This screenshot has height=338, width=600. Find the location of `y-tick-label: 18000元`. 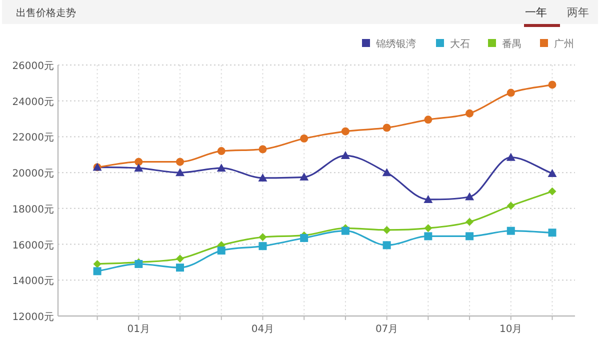

y-tick-label: 18000元 is located at coordinates (33, 210).